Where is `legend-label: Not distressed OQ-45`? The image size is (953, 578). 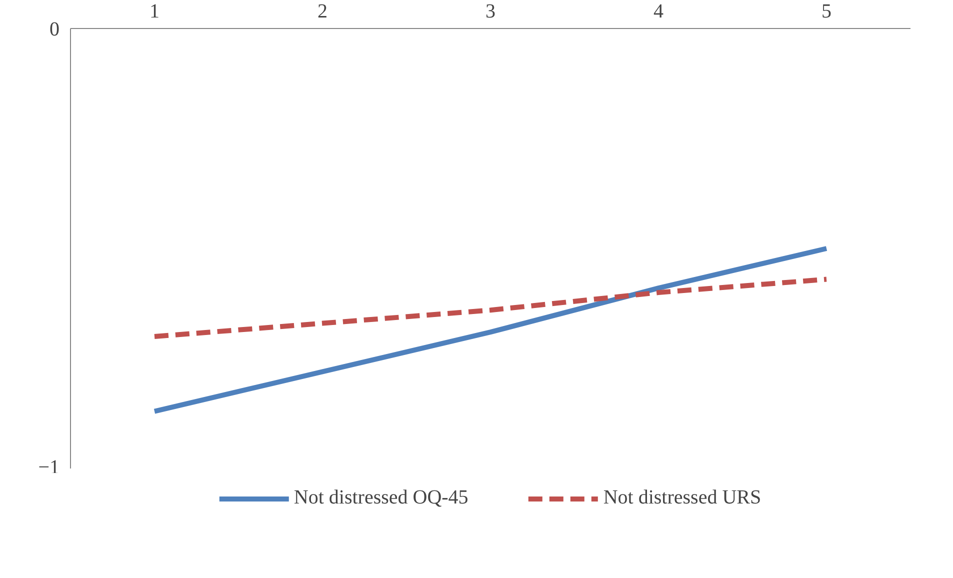
legend-label: Not distressed OQ-45 is located at coordinates (381, 498).